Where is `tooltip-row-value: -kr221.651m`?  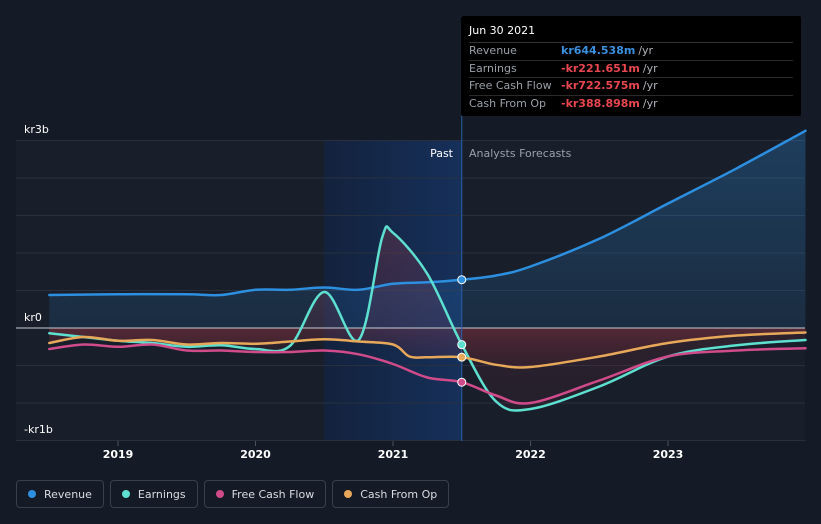
tooltip-row-value: -kr221.651m is located at coordinates (600, 68).